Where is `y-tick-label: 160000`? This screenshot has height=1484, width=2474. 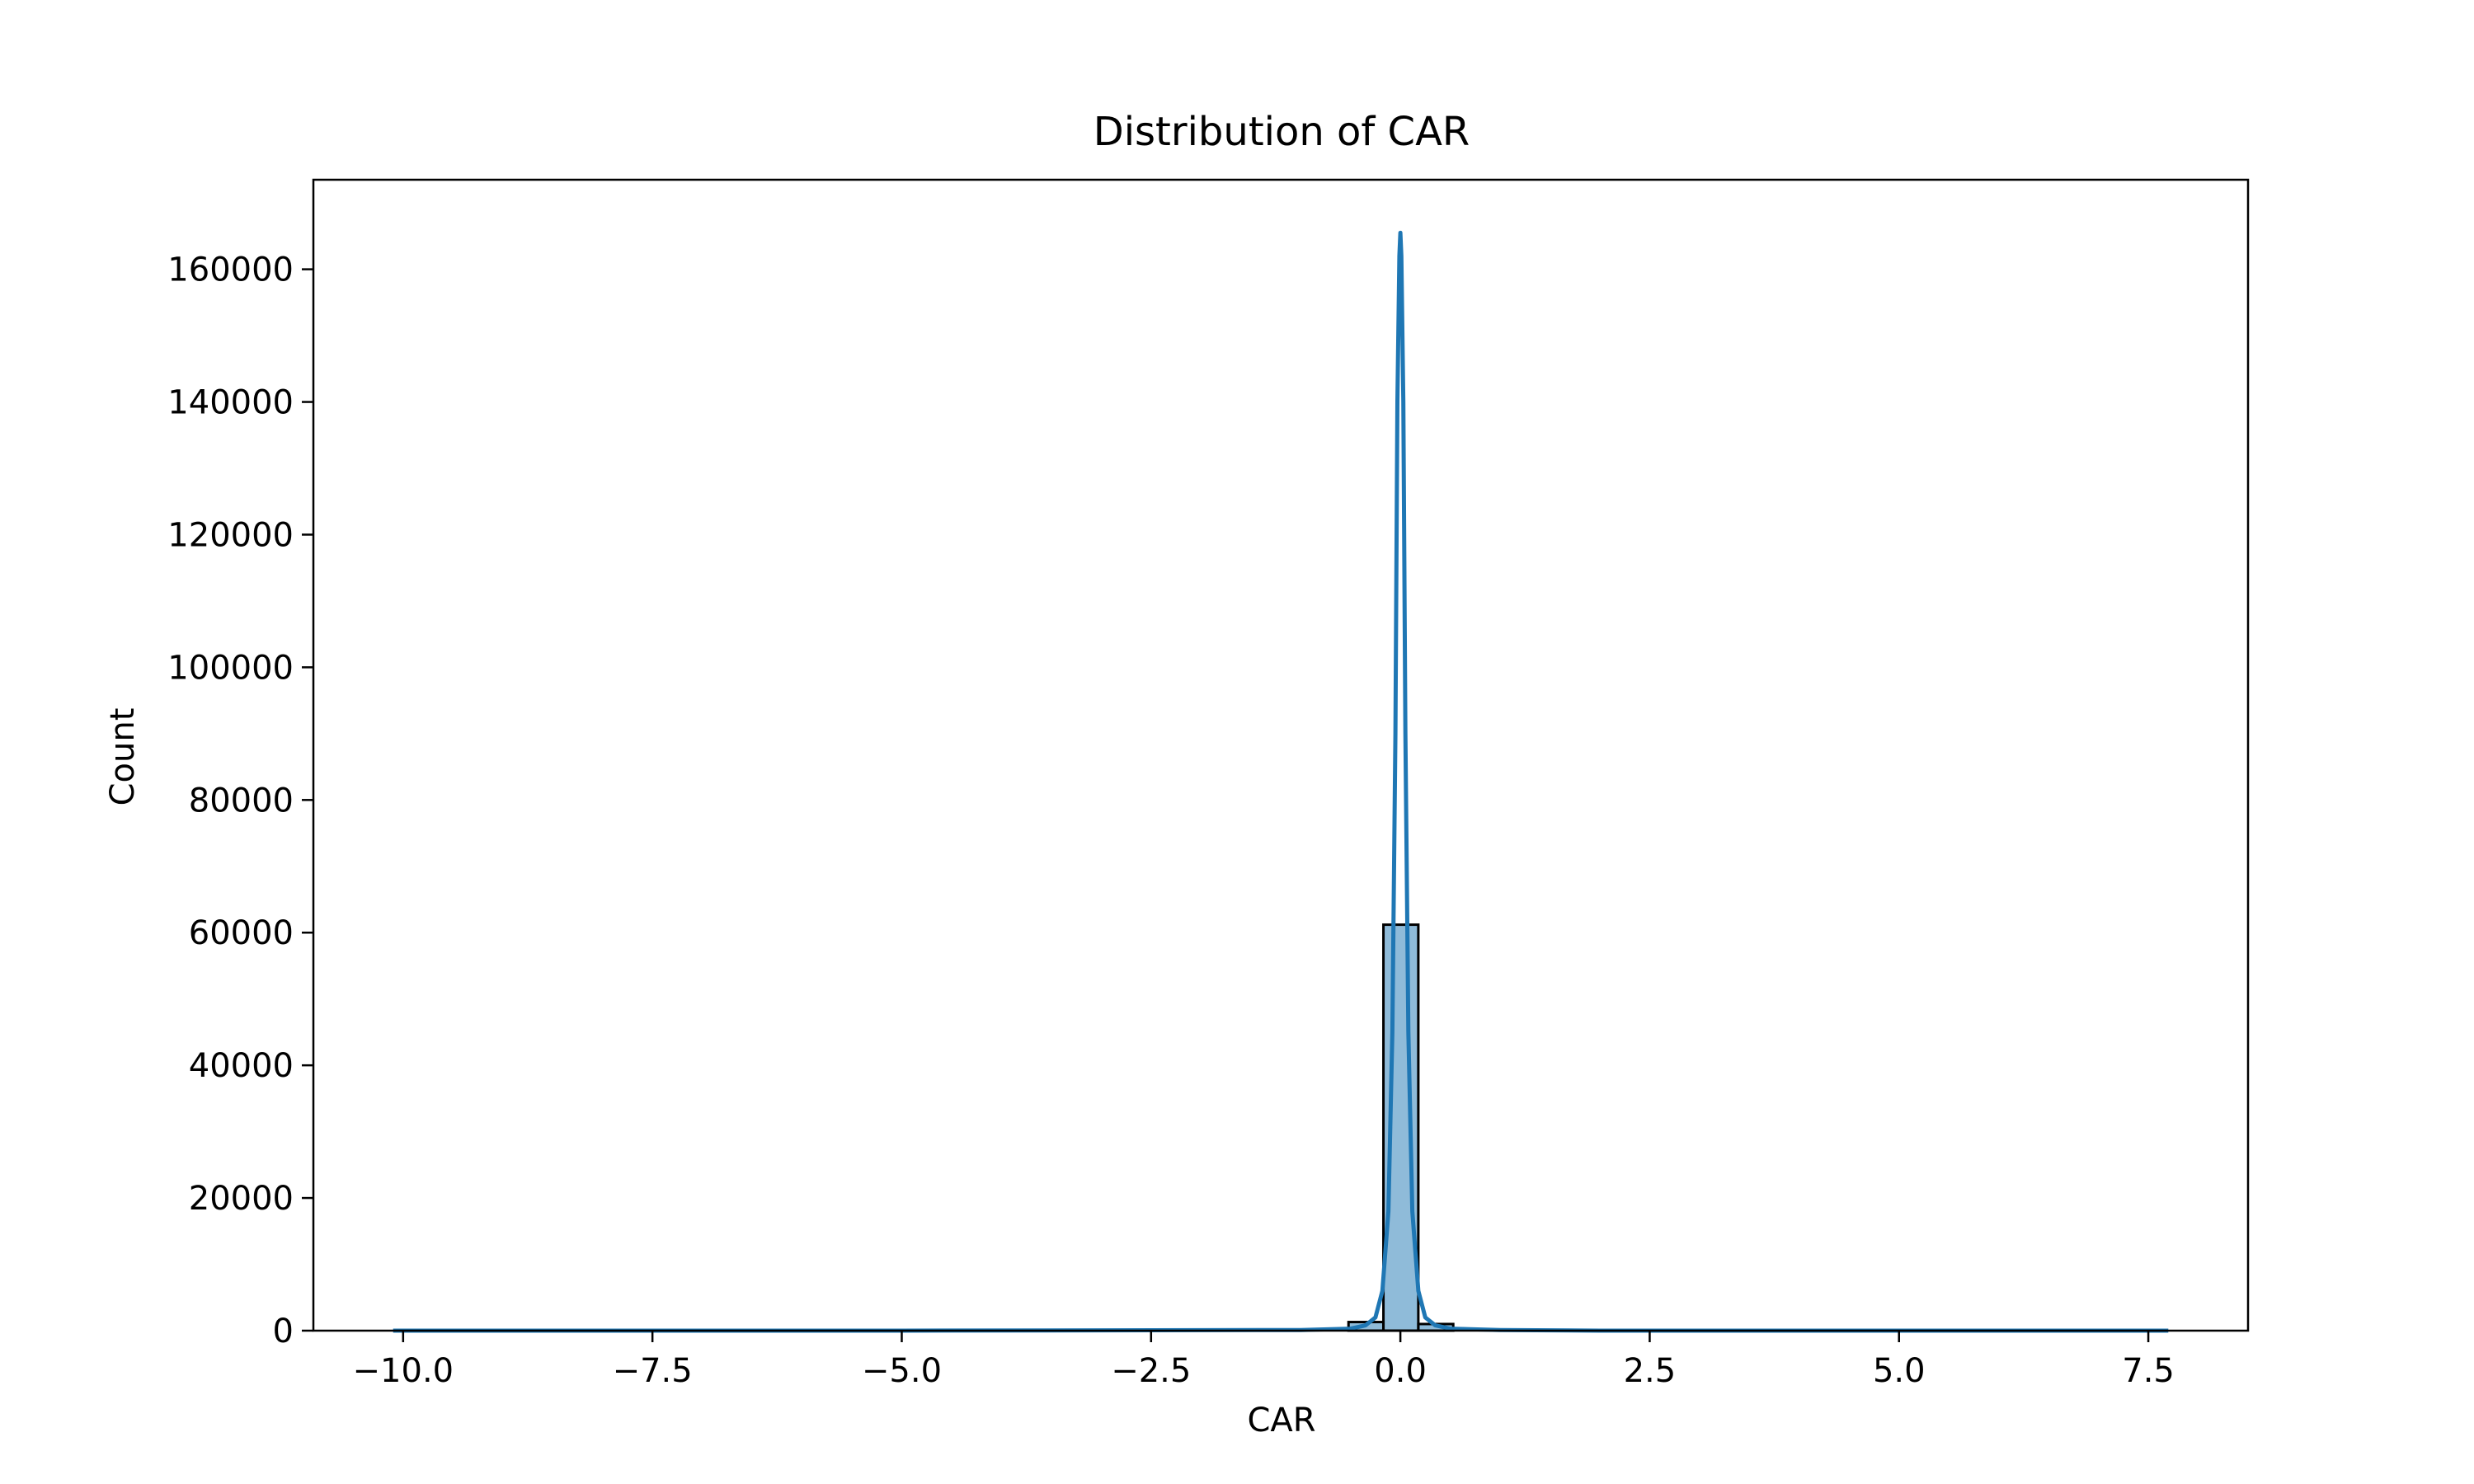 y-tick-label: 160000 is located at coordinates (230, 270).